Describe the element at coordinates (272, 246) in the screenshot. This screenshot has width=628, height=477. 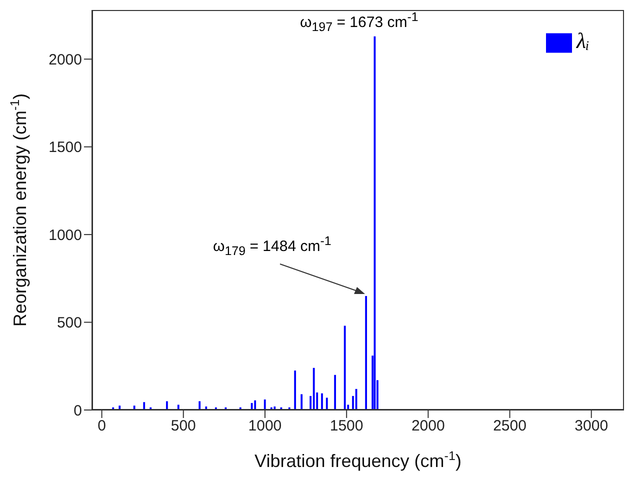
I see `annotation: ω$_{179}$ = 1484 cm$^{-1}$` at that location.